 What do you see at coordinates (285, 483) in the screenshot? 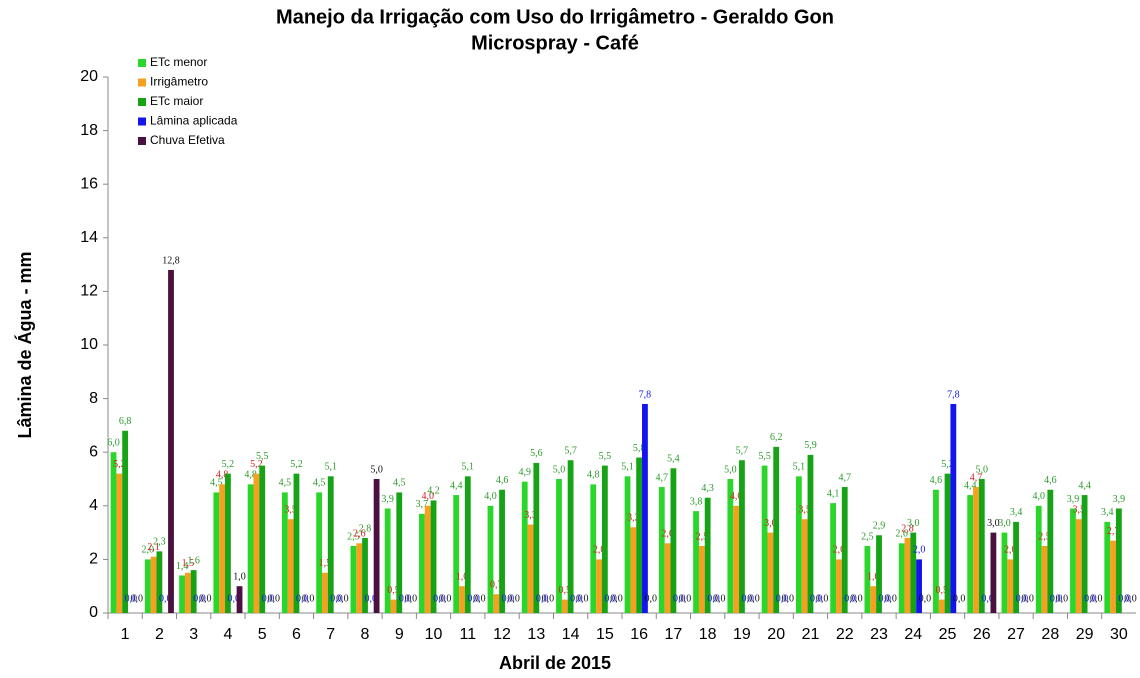
I see `value-label: 4,5` at bounding box center [285, 483].